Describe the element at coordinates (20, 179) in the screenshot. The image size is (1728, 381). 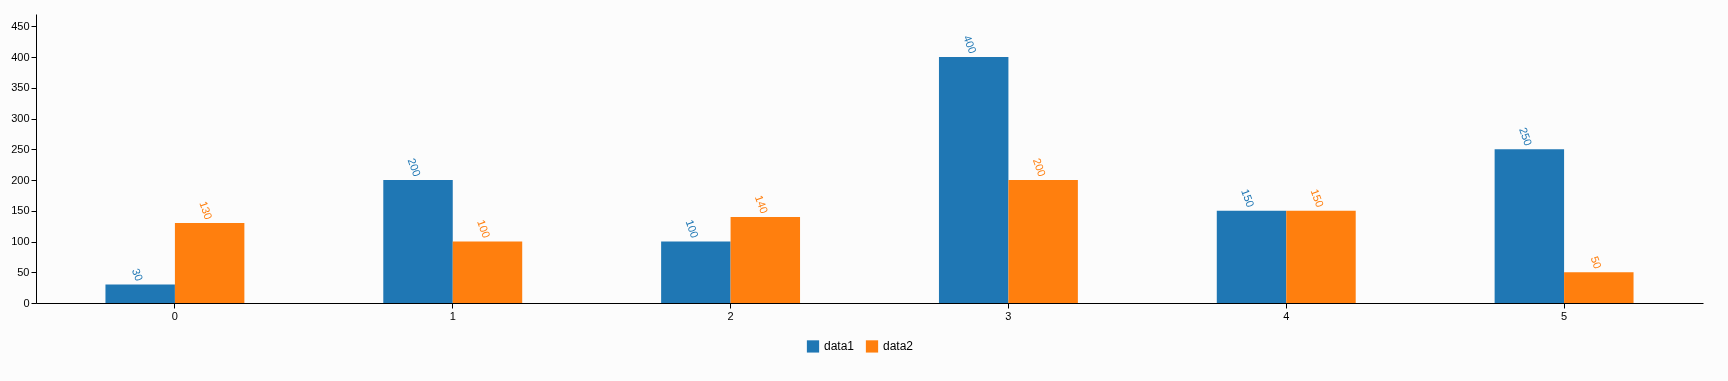
I see `y-tick-label: 200` at that location.